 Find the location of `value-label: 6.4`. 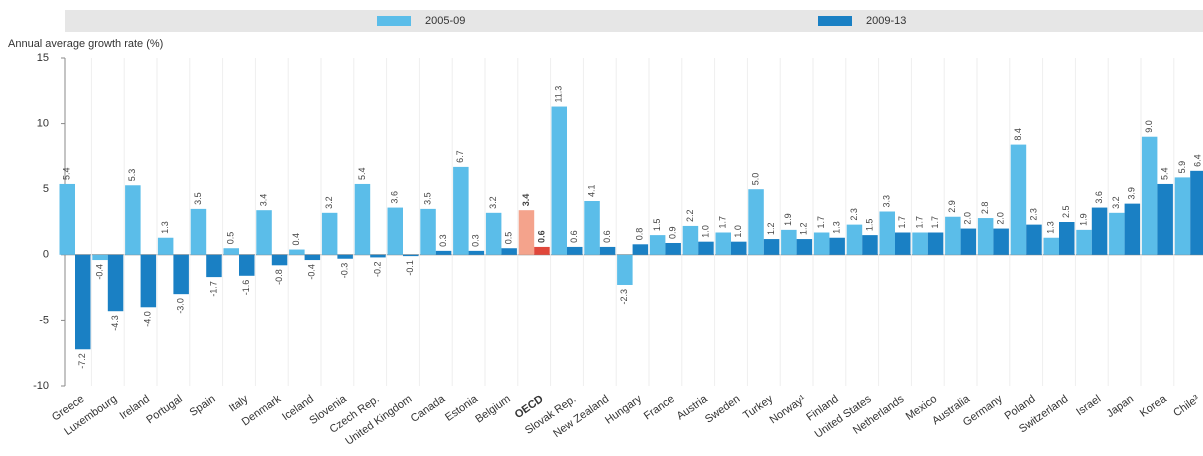

value-label: 6.4 is located at coordinates (1197, 160).